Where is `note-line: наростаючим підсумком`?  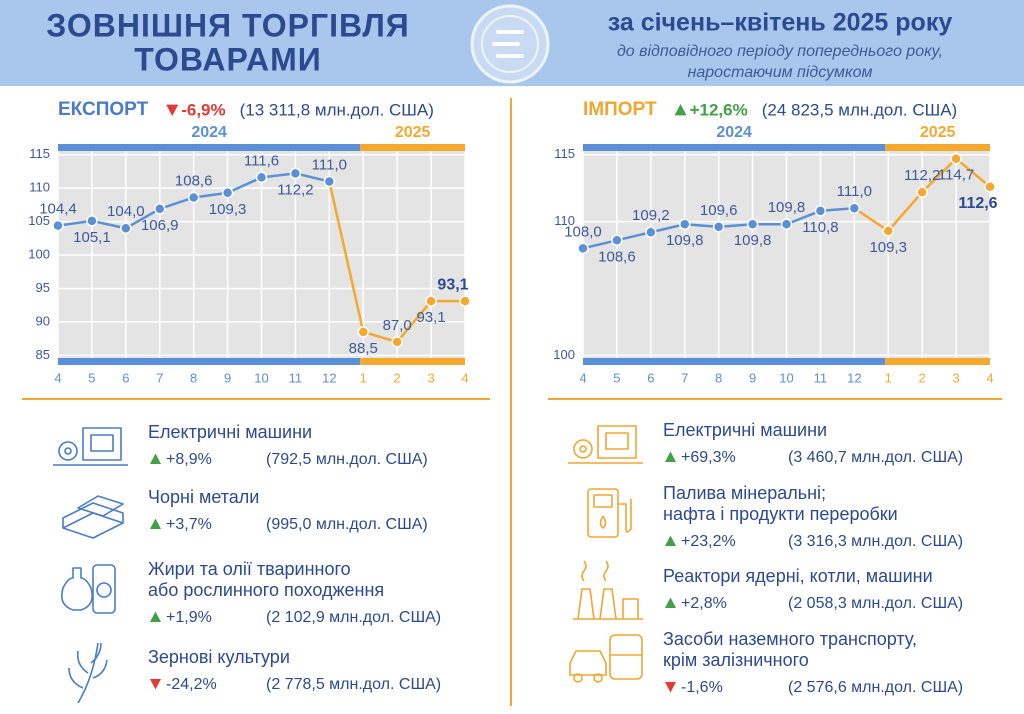 note-line: наростаючим підсумком is located at coordinates (780, 72).